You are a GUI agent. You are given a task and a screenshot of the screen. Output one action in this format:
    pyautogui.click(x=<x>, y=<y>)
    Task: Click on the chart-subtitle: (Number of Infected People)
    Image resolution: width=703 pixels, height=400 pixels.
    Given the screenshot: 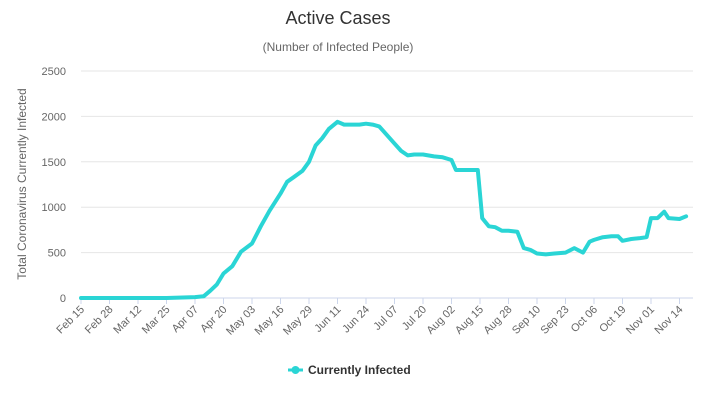 What is the action you would take?
    pyautogui.click(x=338, y=47)
    